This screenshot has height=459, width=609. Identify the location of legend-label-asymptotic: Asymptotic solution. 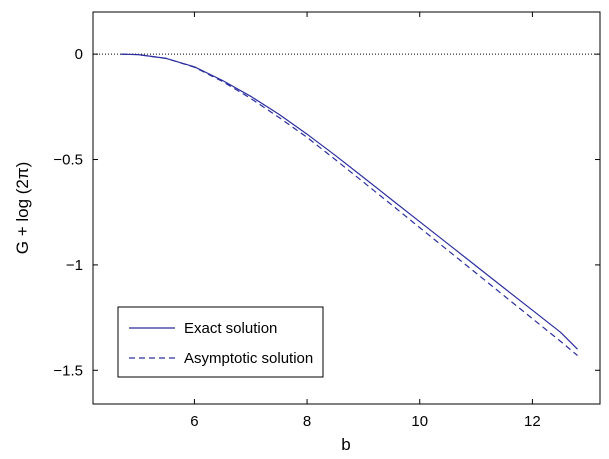
(248, 358).